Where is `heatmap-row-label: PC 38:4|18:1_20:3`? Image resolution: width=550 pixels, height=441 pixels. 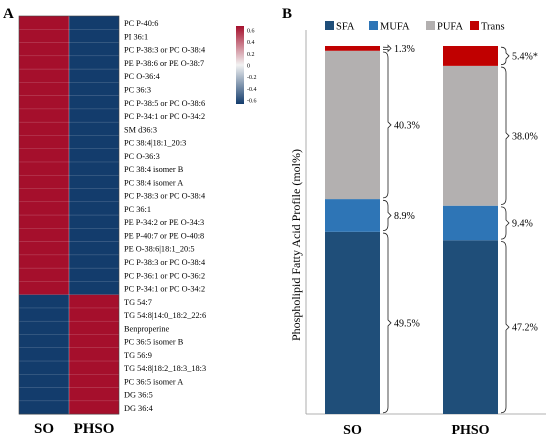
heatmap-row-label: PC 38:4|18:1_20:3 is located at coordinates (155, 143).